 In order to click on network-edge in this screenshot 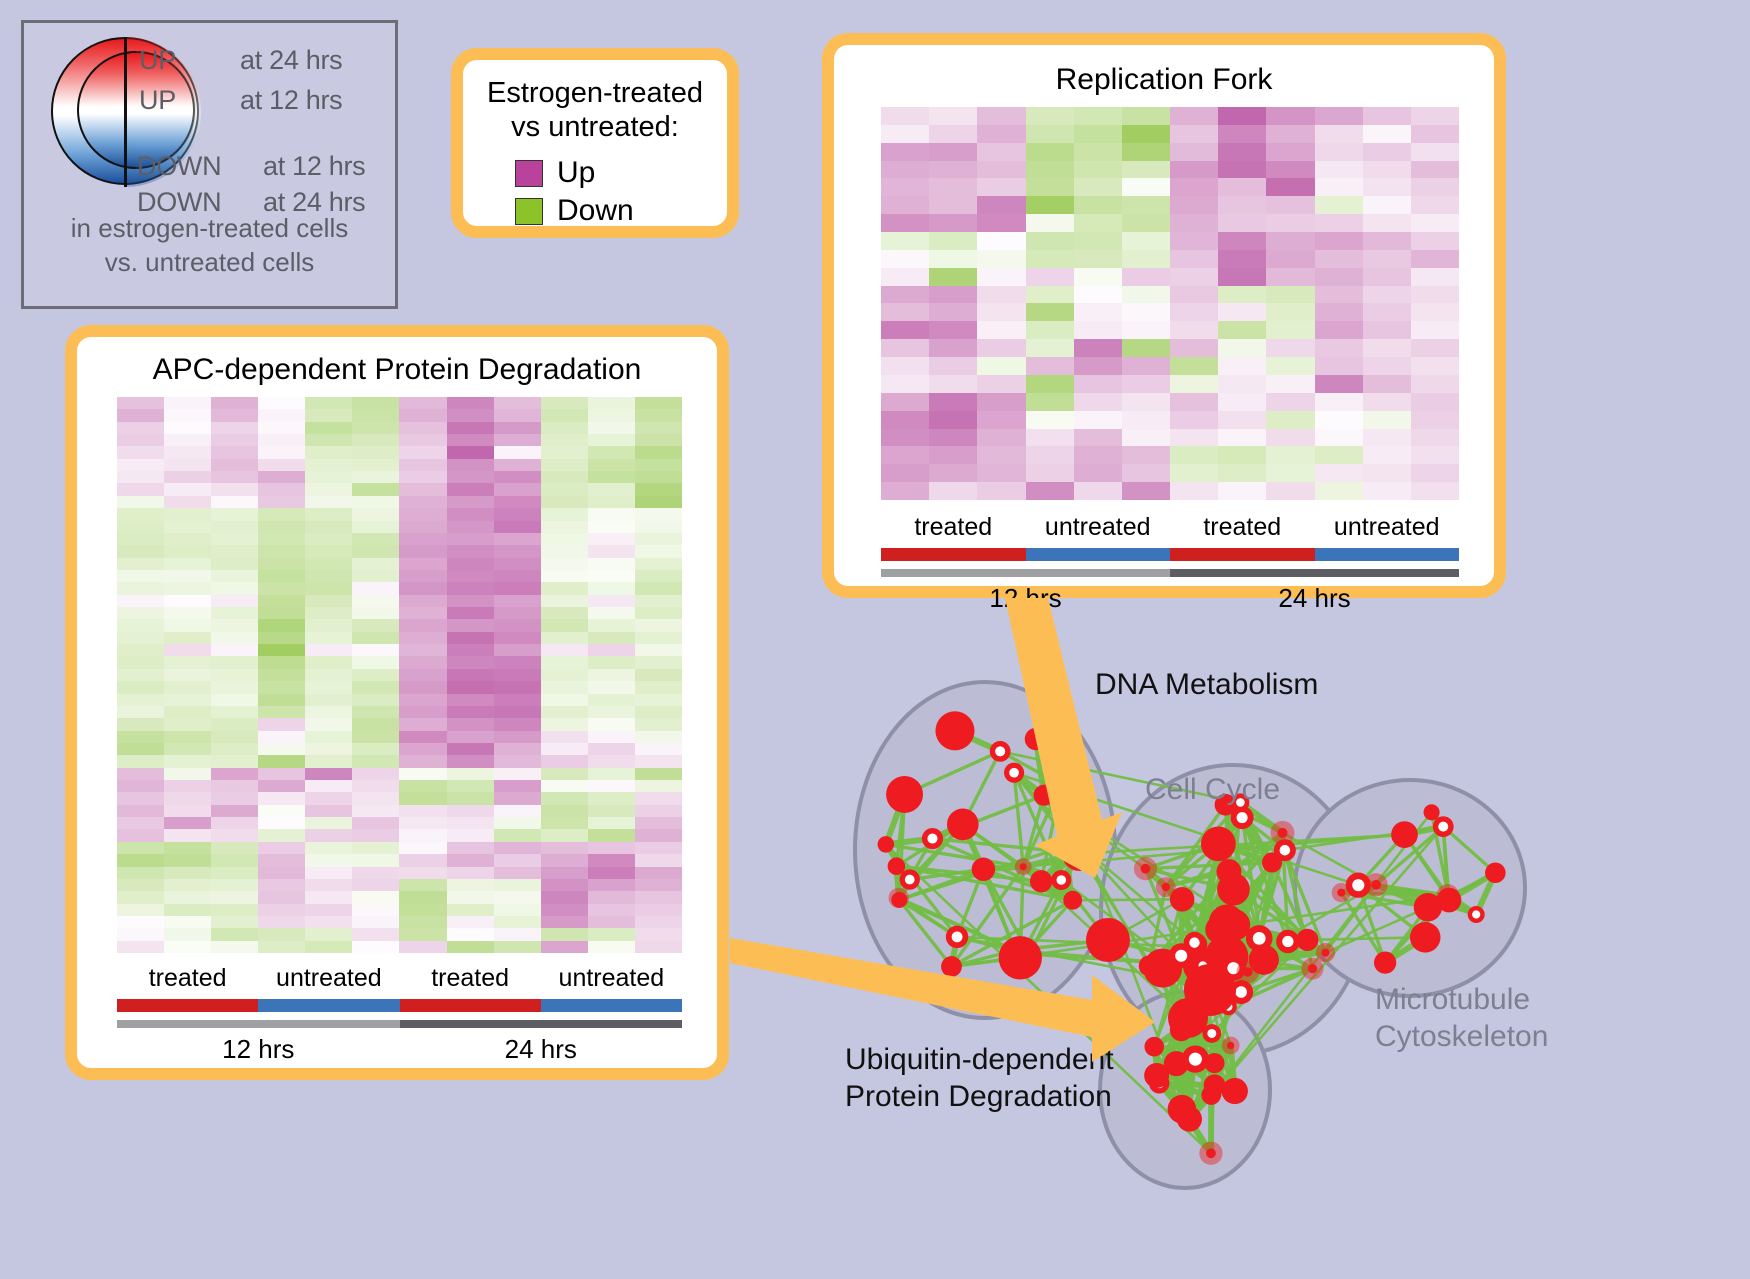, I will do `click(941, 884)`.